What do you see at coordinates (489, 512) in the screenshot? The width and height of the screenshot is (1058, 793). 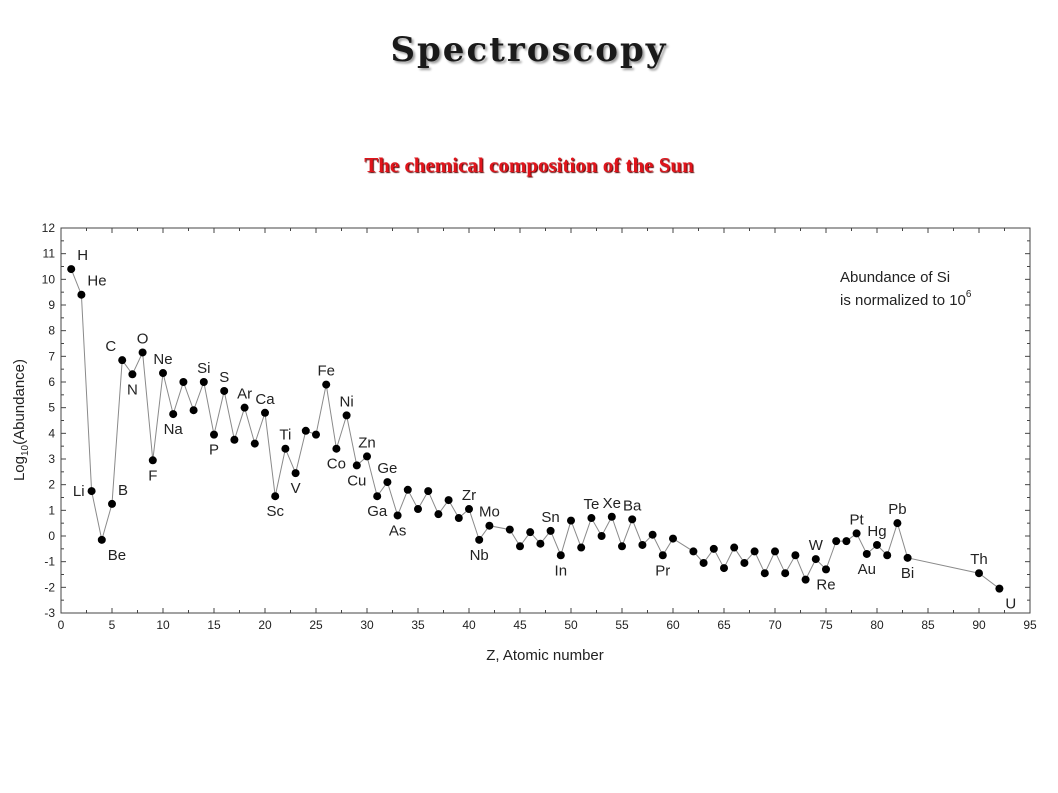 I see `element-label: Mo` at bounding box center [489, 512].